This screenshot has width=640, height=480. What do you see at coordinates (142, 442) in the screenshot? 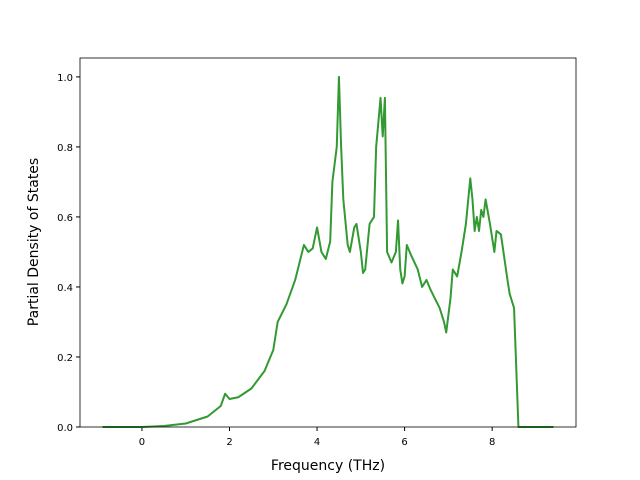
I see `x-tick-label: 0` at bounding box center [142, 442].